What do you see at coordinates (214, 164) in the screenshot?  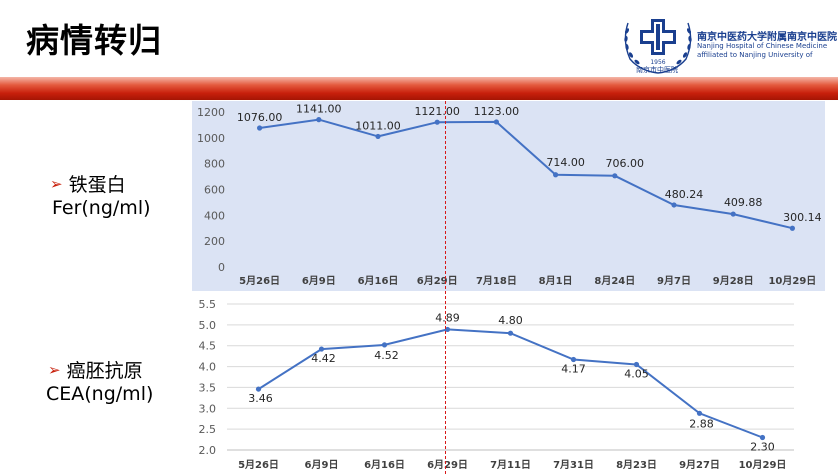 I see `y-tick-label: 800` at bounding box center [214, 164].